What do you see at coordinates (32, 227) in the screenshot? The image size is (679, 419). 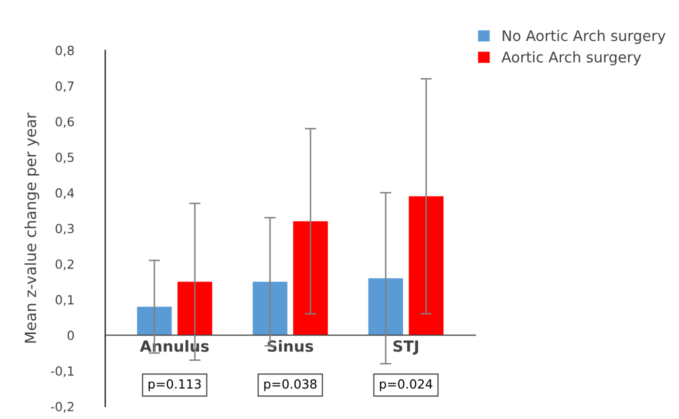 I see `y-axis-title: Mean z-value change per year` at bounding box center [32, 227].